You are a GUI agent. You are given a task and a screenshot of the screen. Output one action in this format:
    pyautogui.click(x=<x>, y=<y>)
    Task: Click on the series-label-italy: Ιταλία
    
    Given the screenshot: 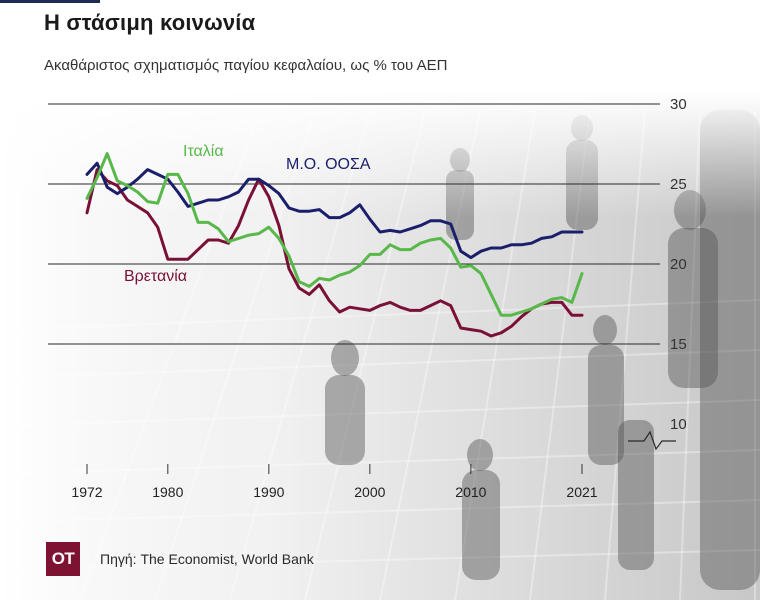 What is the action you would take?
    pyautogui.click(x=203, y=151)
    